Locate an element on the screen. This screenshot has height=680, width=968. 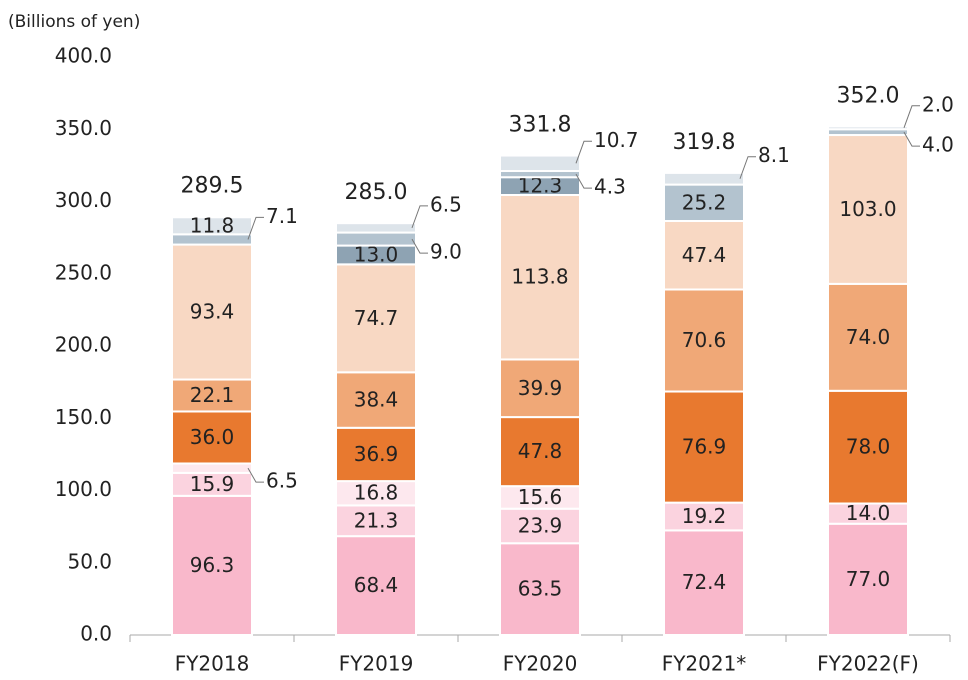
data-label: 77.0 is located at coordinates (868, 579).